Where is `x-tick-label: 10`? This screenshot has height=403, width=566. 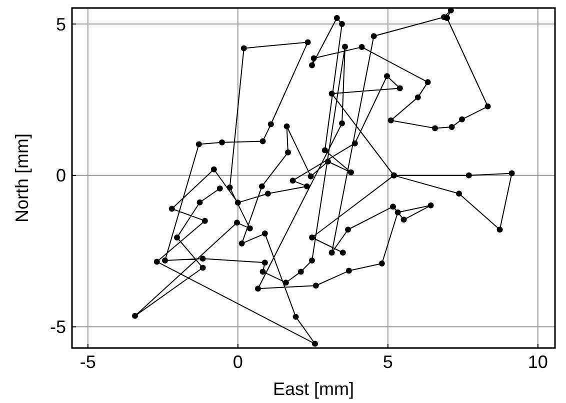
x-tick-label: 10 is located at coordinates (538, 362).